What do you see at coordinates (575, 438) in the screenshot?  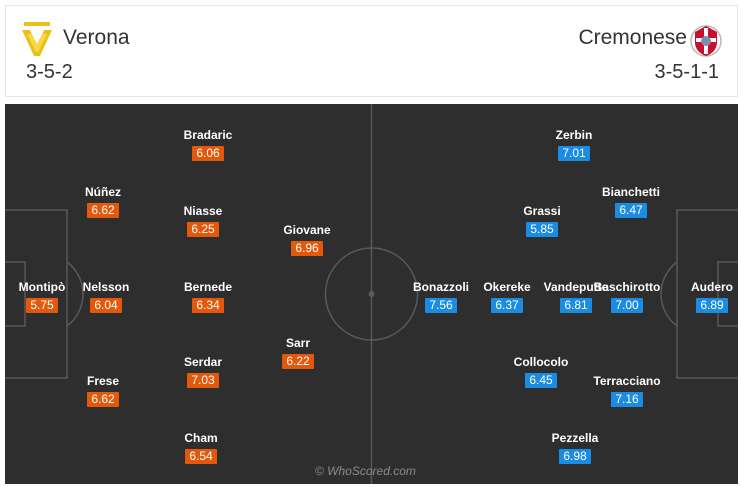 I see `player-name: Pezzella` at bounding box center [575, 438].